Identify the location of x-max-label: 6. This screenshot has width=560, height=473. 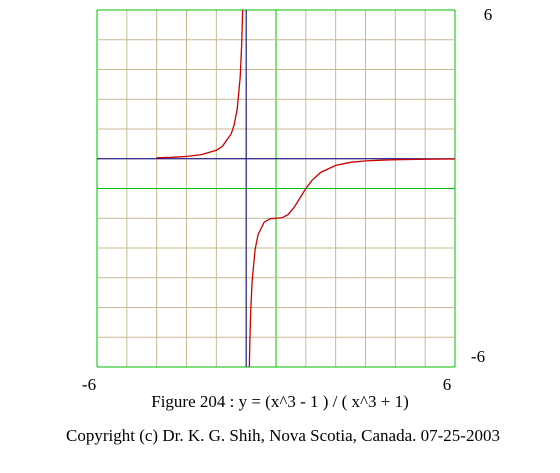
(447, 384).